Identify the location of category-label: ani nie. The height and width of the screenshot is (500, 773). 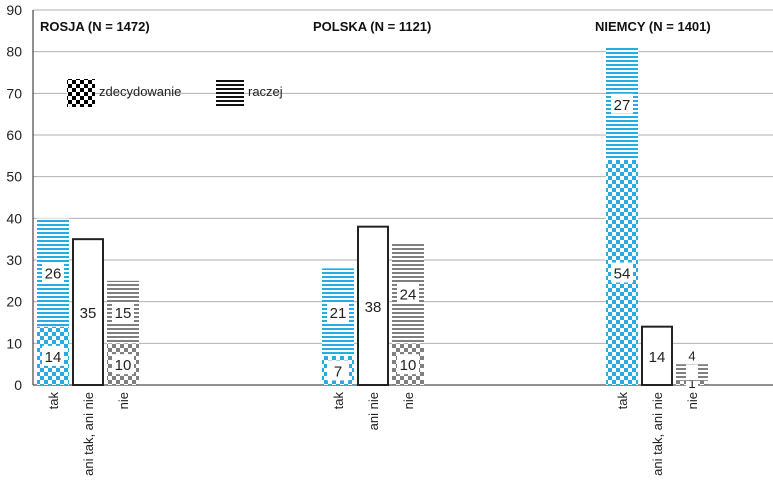
(373, 411).